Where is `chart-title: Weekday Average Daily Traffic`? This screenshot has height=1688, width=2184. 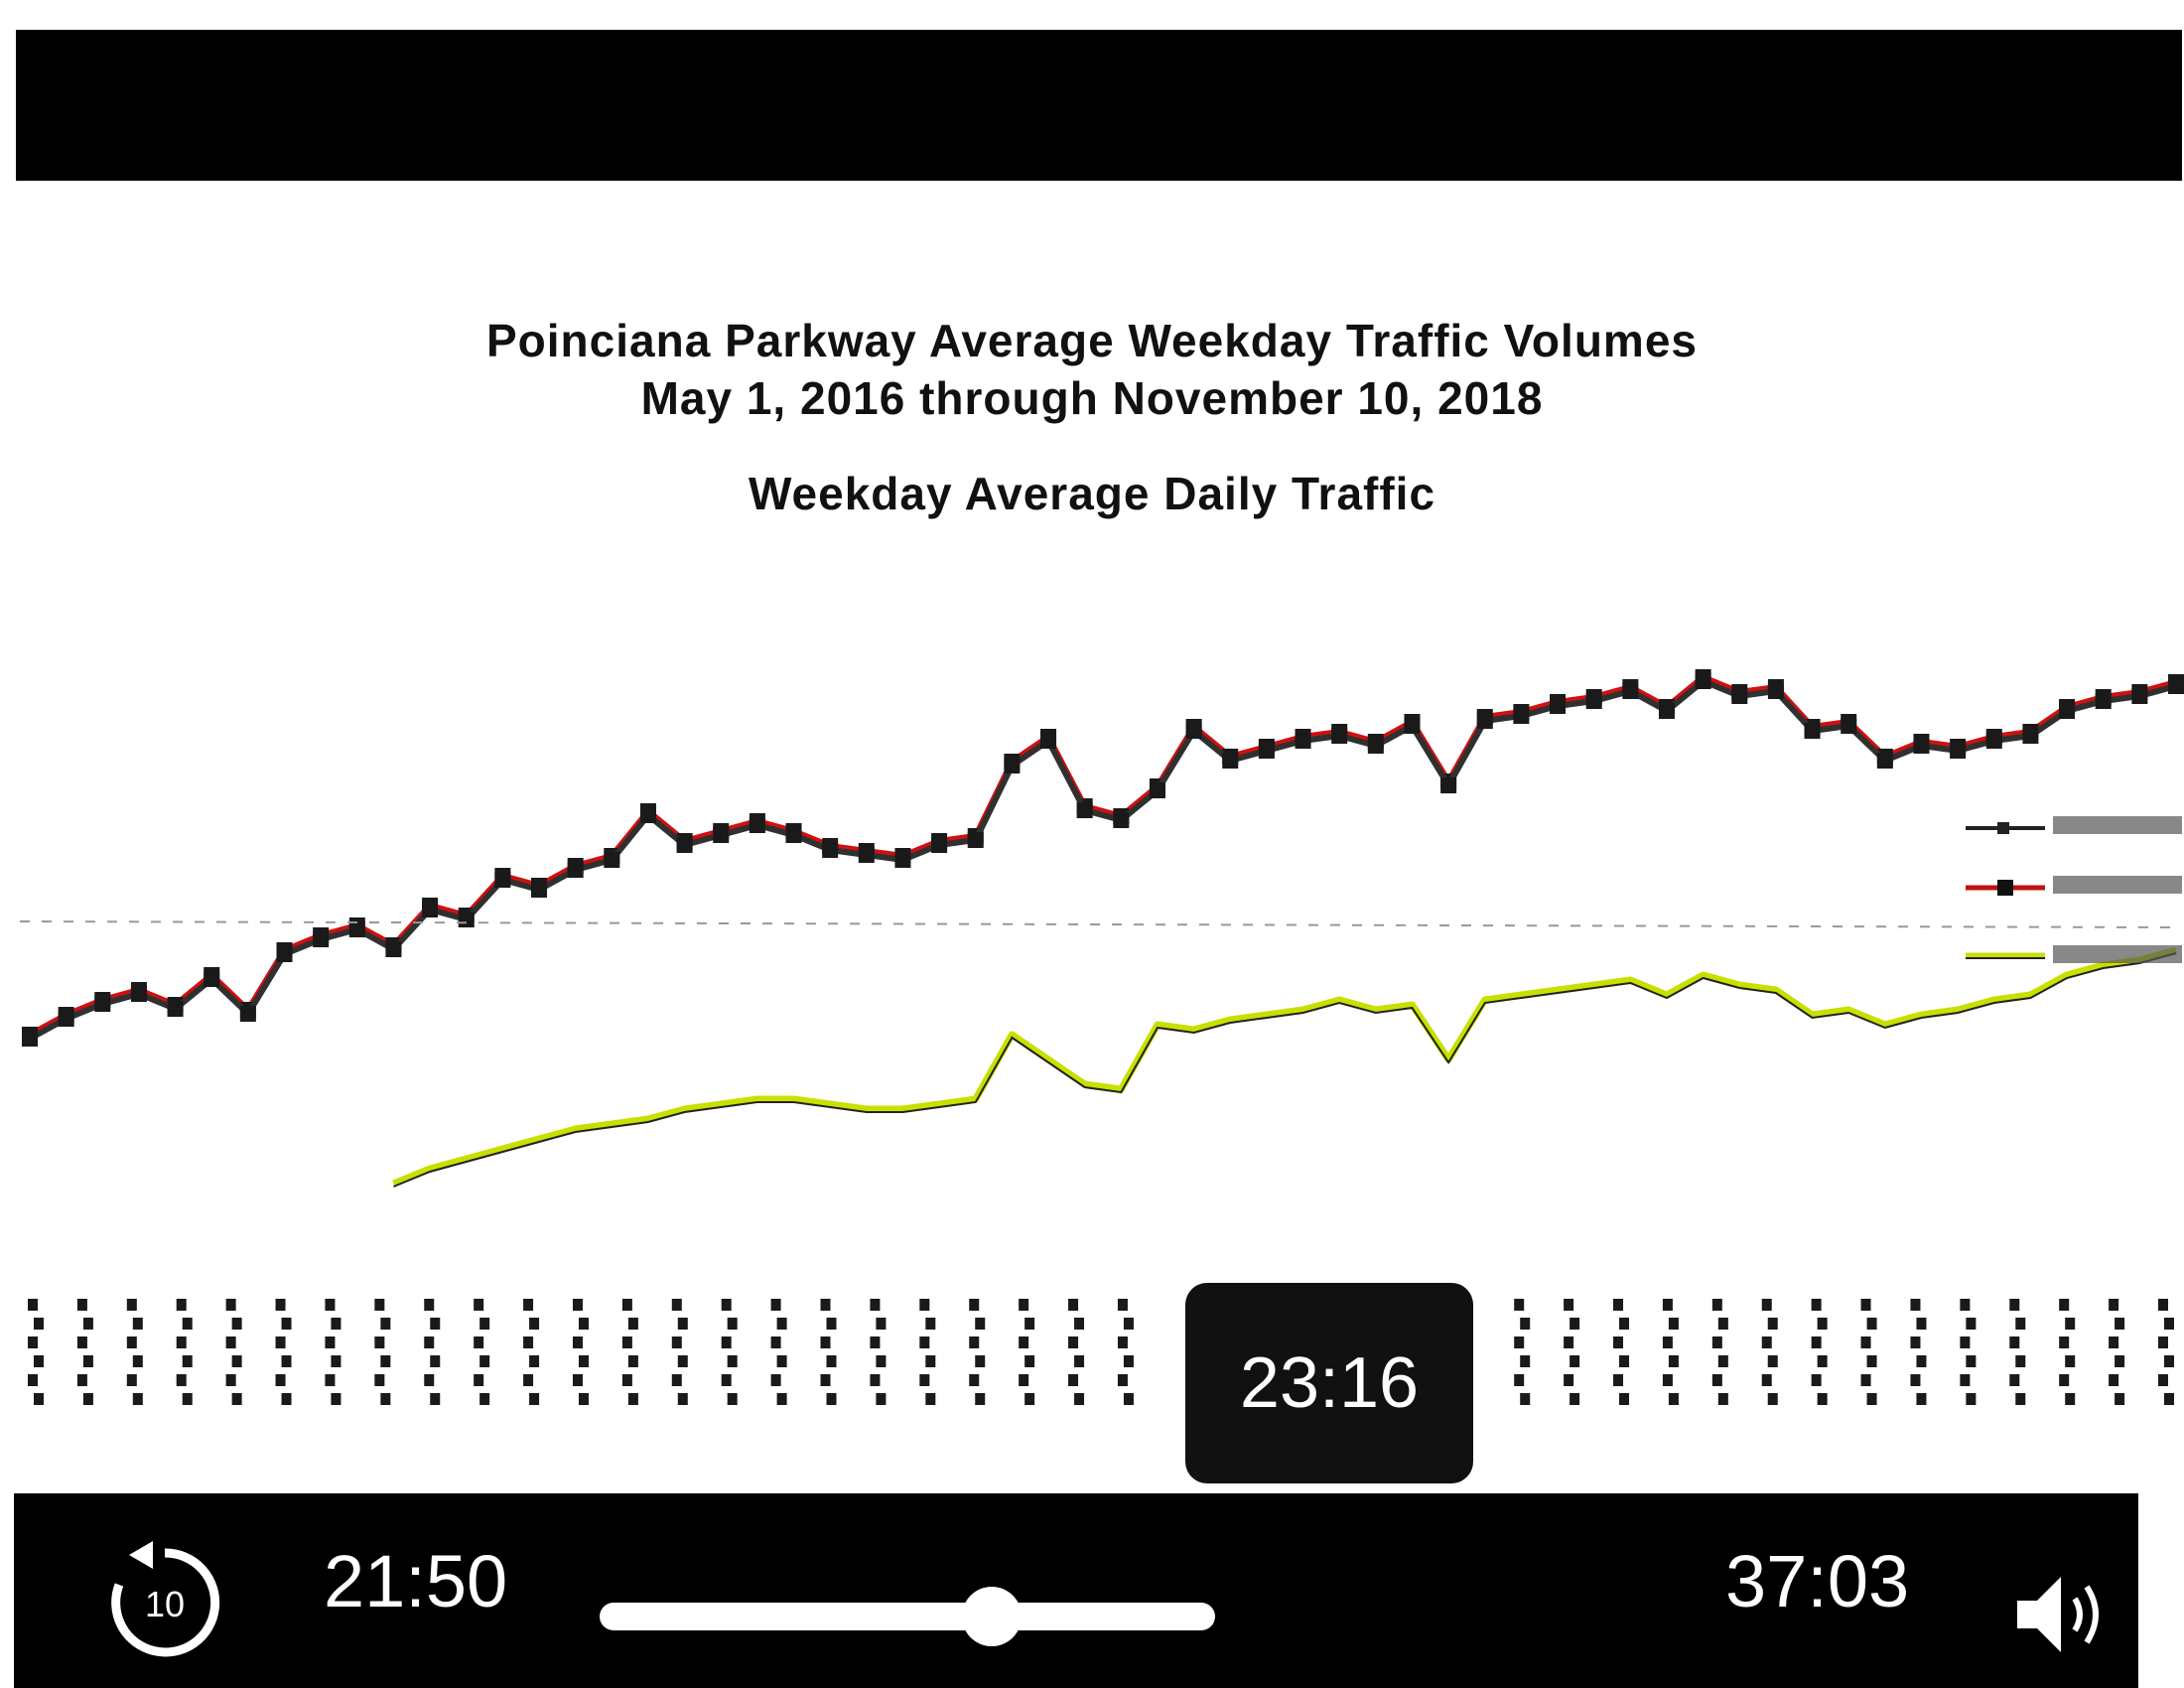 chart-title: Weekday Average Daily Traffic is located at coordinates (1092, 493).